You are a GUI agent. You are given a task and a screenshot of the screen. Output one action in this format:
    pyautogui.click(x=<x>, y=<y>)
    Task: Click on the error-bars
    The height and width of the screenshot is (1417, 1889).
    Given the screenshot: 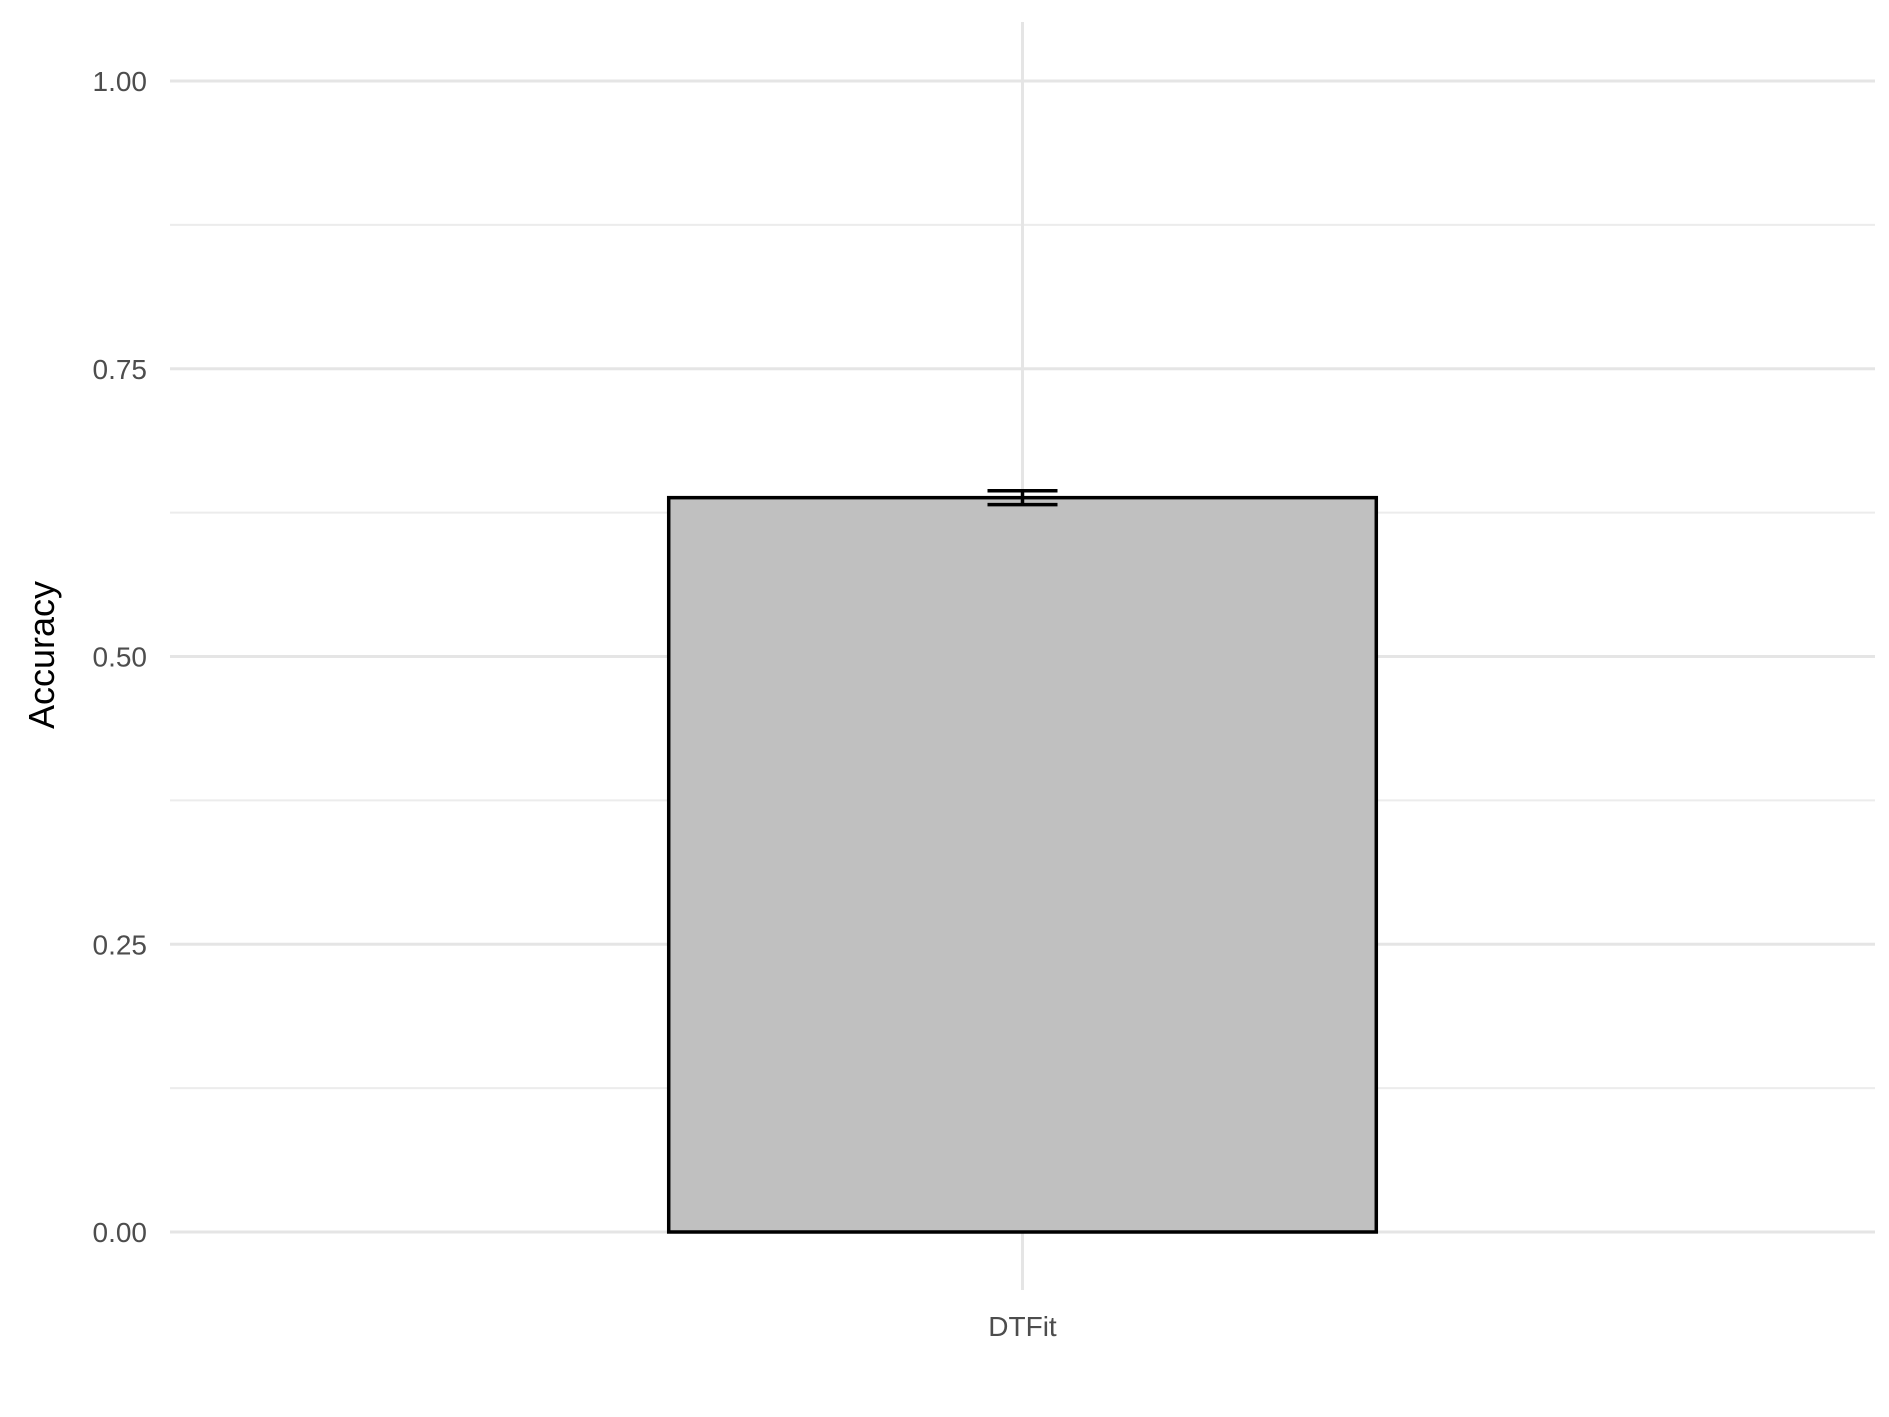 What is the action you would take?
    pyautogui.click(x=1022, y=498)
    